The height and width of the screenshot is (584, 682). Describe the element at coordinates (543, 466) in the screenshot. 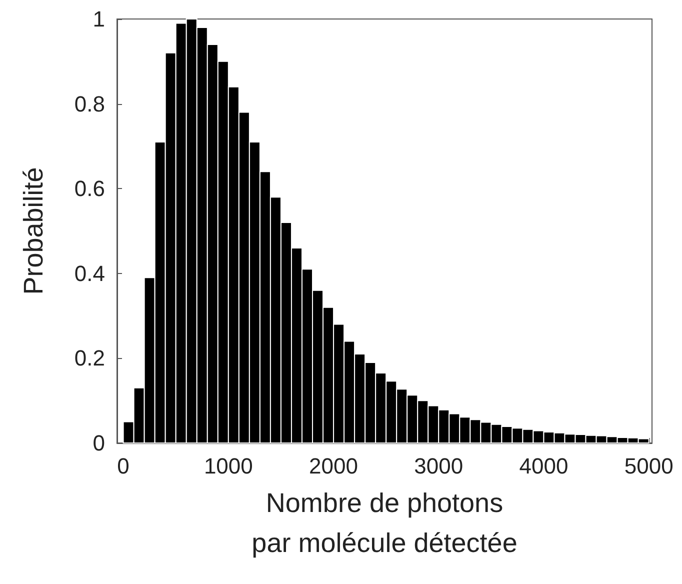

I see `x-tick-label: 4000` at that location.